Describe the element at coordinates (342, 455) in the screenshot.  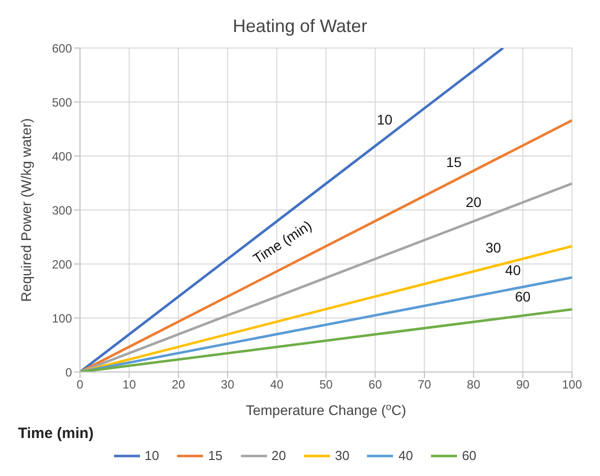
I see `legend-label: 30` at that location.